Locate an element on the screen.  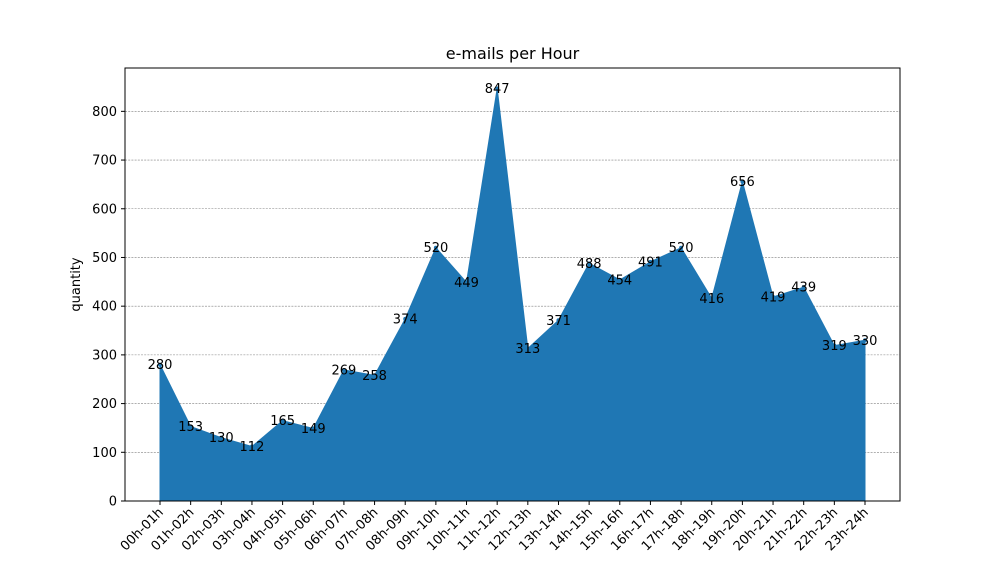
y-axis: 0 100 200 300 400 500 600 700 800 is located at coordinates (108, 307).